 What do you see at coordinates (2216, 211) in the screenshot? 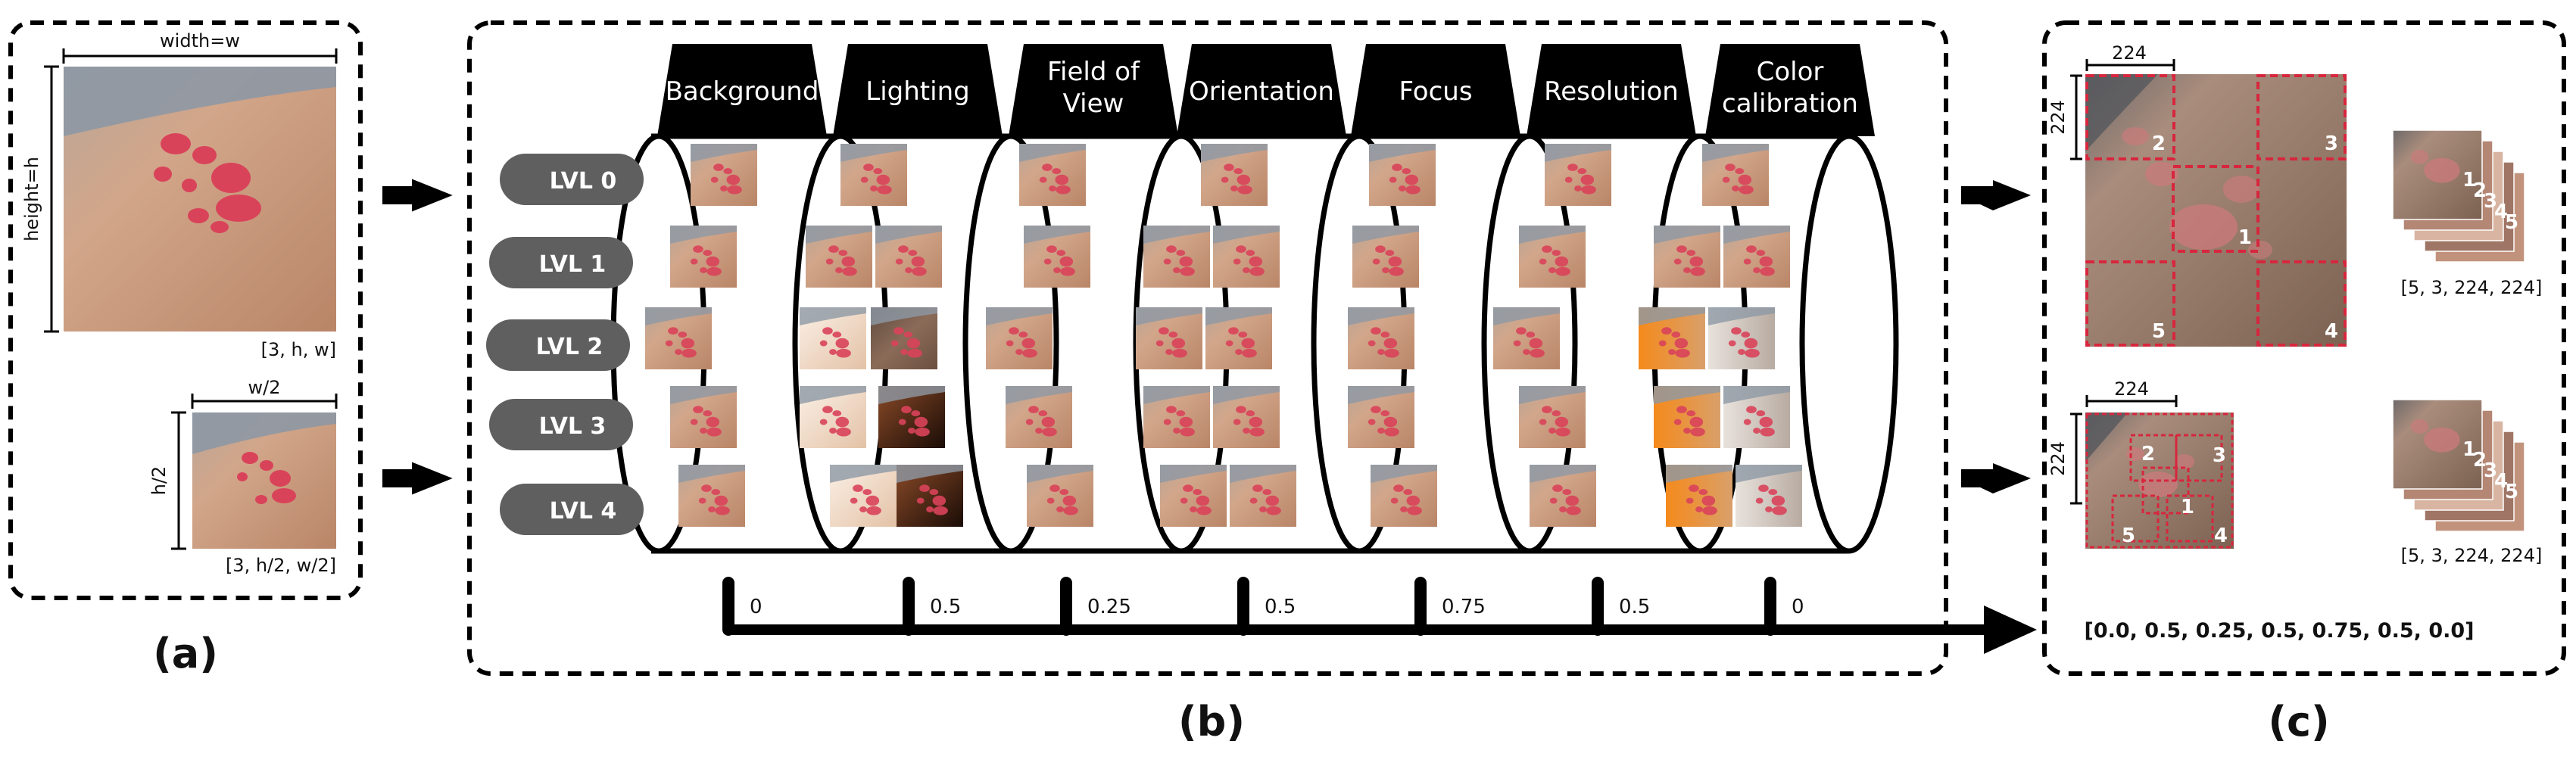
I see `crop-boxes-top` at bounding box center [2216, 211].